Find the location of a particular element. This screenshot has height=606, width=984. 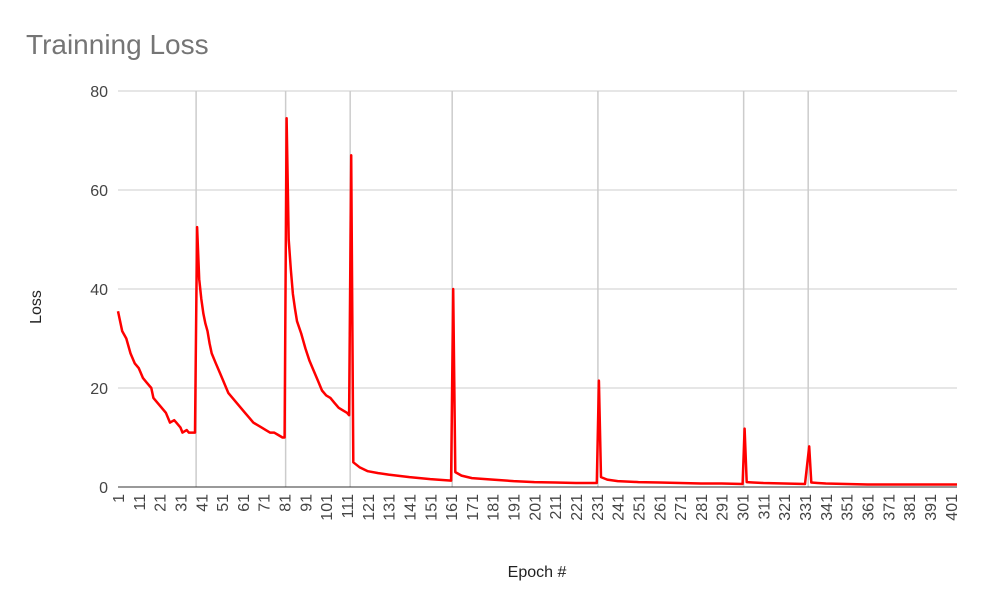

x-tick-label: 231 is located at coordinates (598, 507).